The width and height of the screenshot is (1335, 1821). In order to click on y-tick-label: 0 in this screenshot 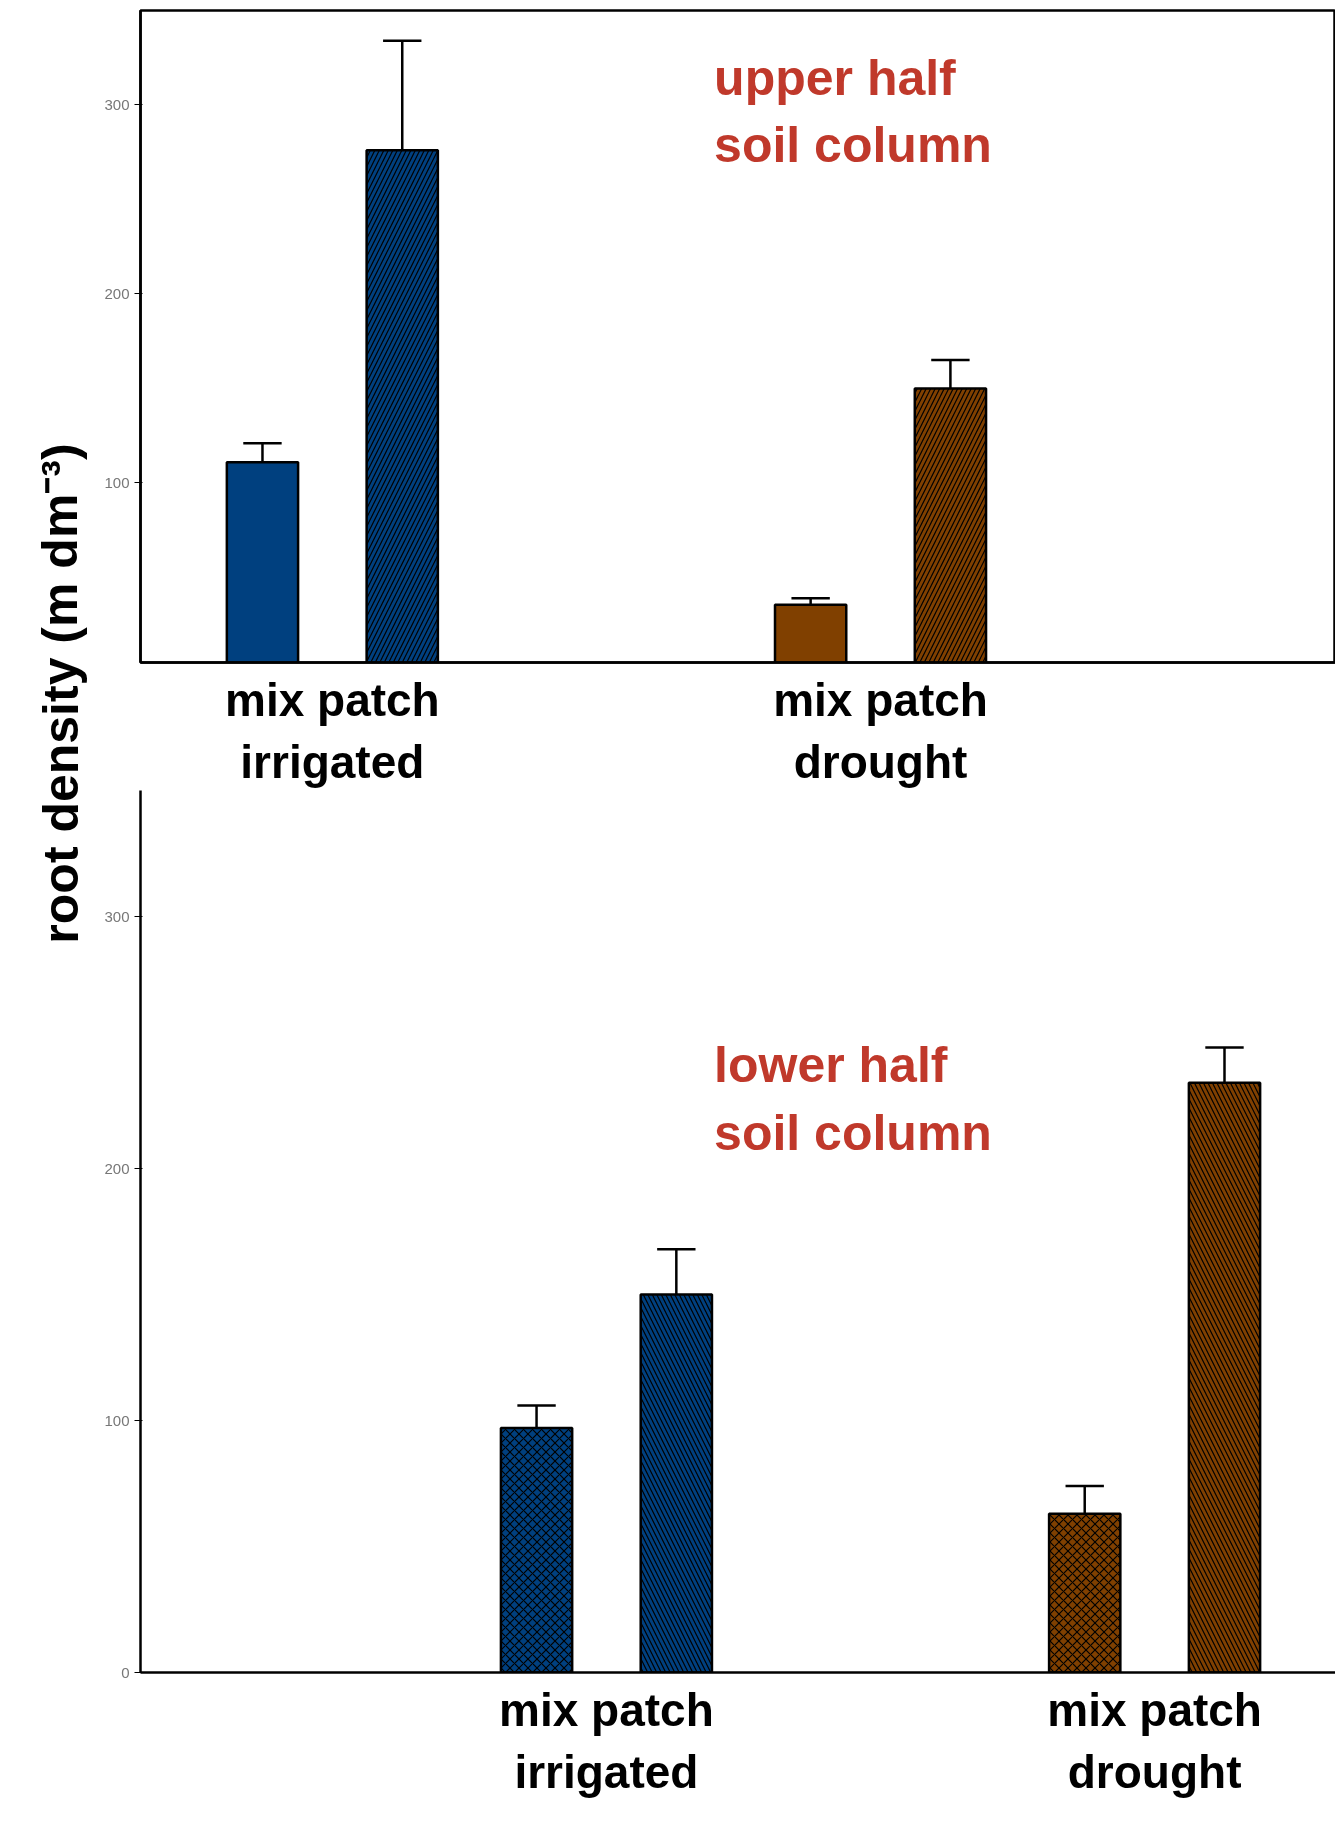, I will do `click(125, 1672)`.